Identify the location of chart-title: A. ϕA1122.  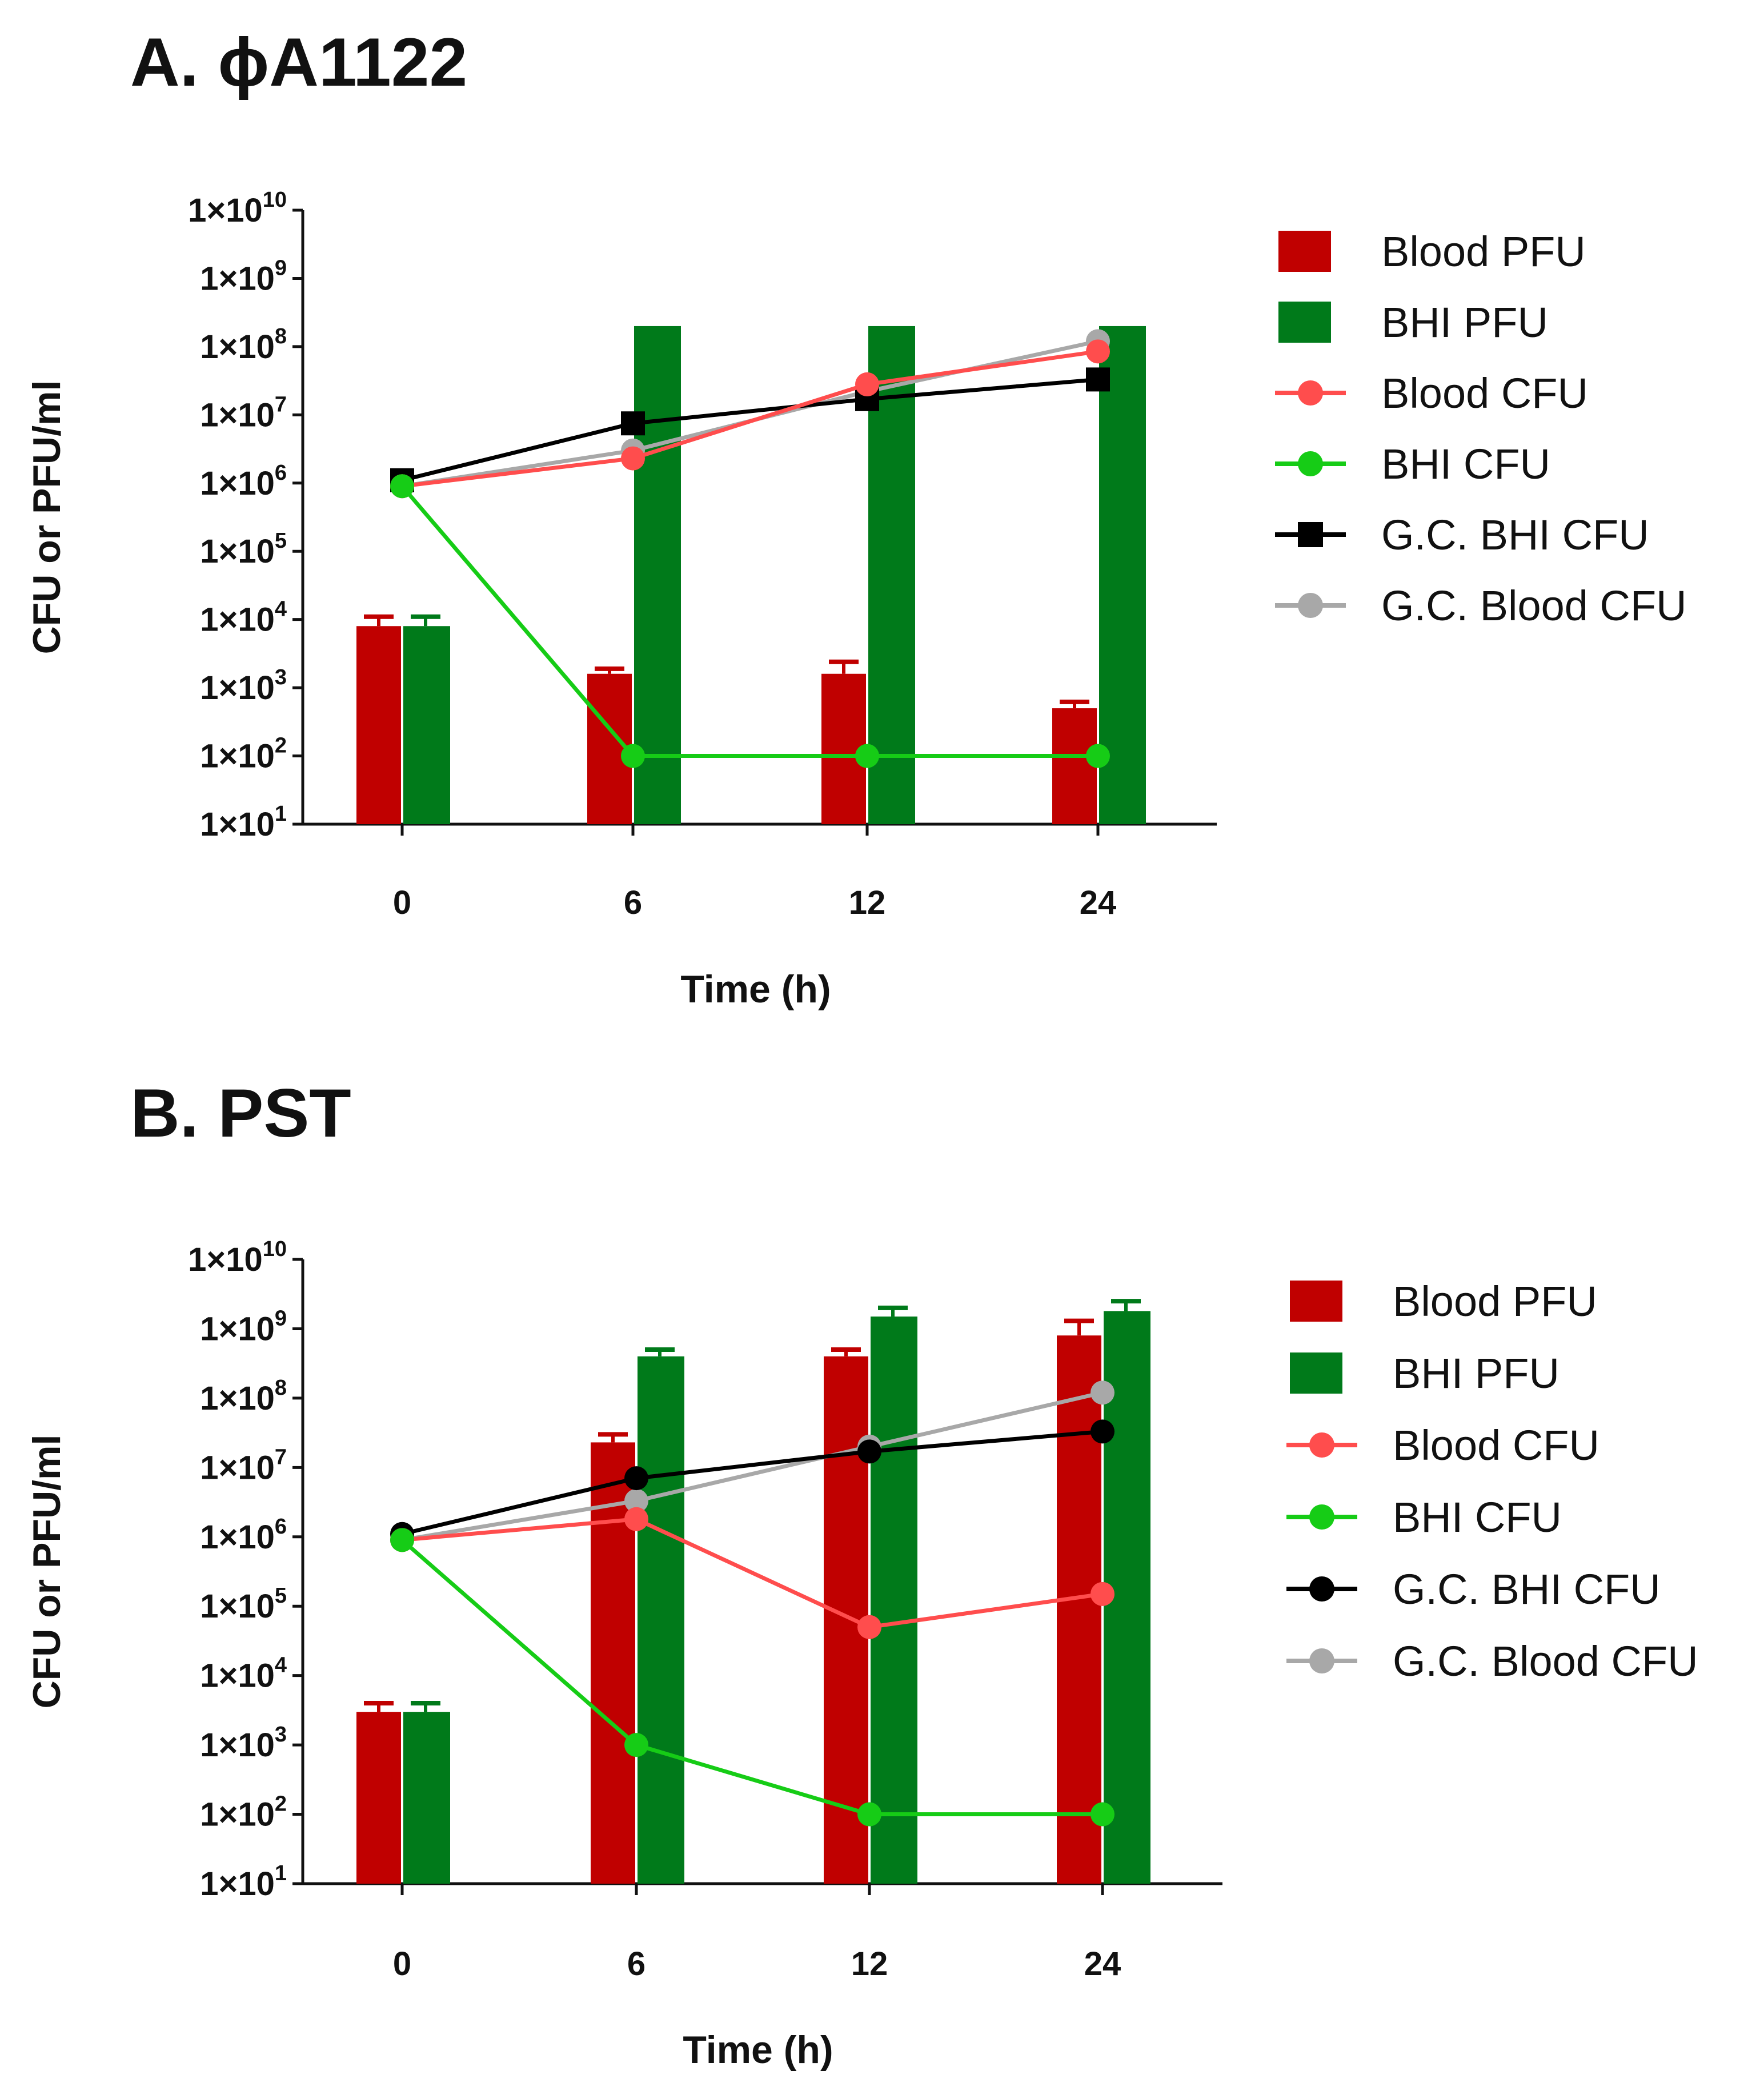
(298, 62).